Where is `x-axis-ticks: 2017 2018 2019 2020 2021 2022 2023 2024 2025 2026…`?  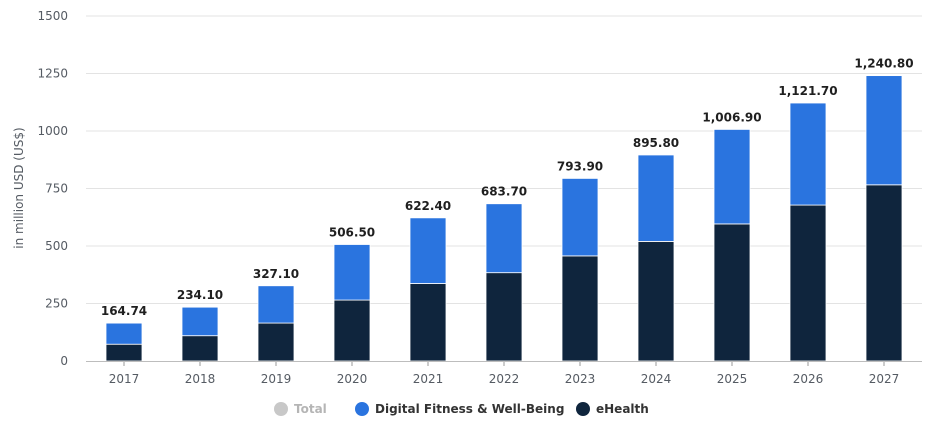
x-axis-ticks: 2017 2018 2019 2020 2021 2022 2023 2024 2025 2026… is located at coordinates (504, 373).